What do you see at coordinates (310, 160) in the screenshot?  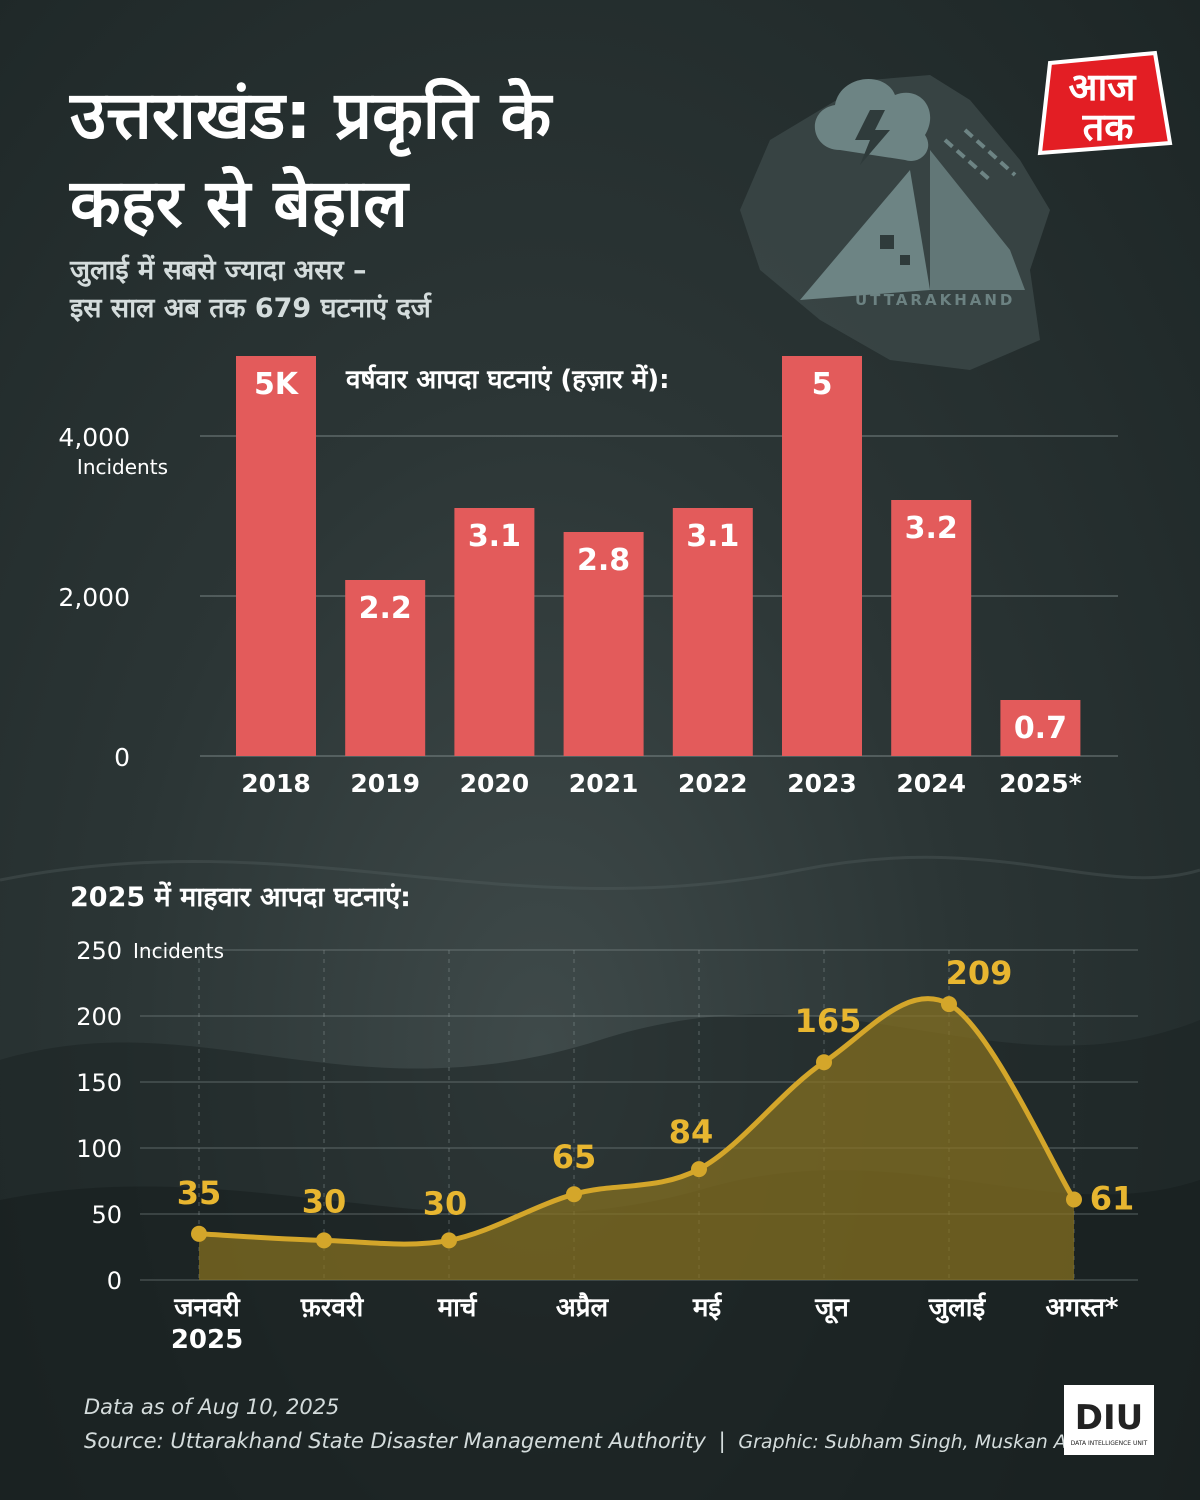 I see `page-title: उत्तराखंड: प्रकृति के कहर से बेहाल` at bounding box center [310, 160].